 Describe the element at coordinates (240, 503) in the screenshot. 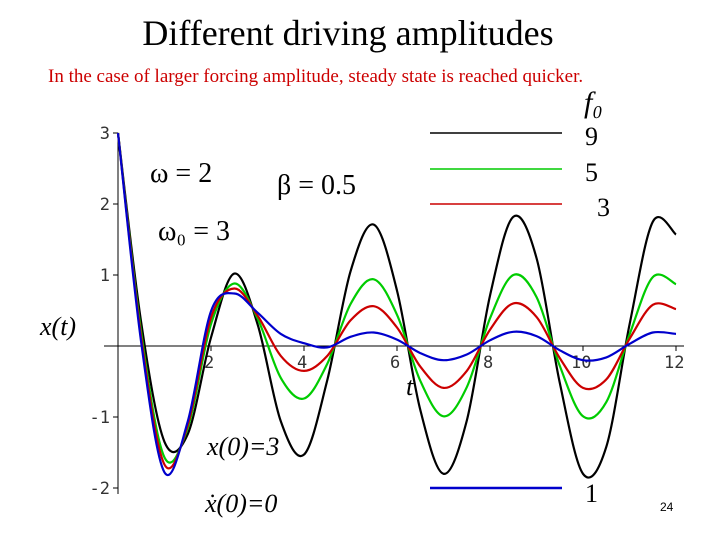

I see `initial-velocity-annotation: ẋ(0)=0` at that location.